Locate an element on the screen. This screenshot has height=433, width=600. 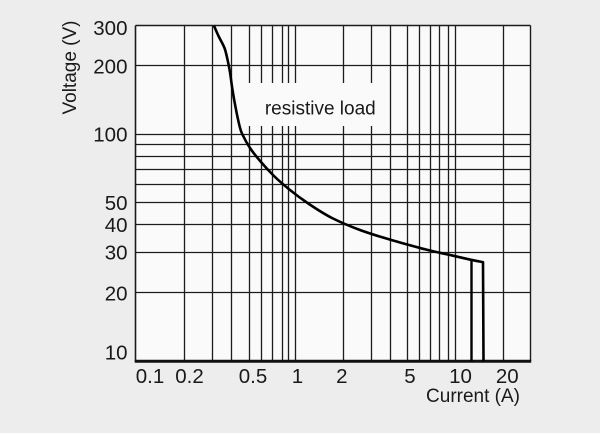
svg-text: 300 is located at coordinates (110, 28).